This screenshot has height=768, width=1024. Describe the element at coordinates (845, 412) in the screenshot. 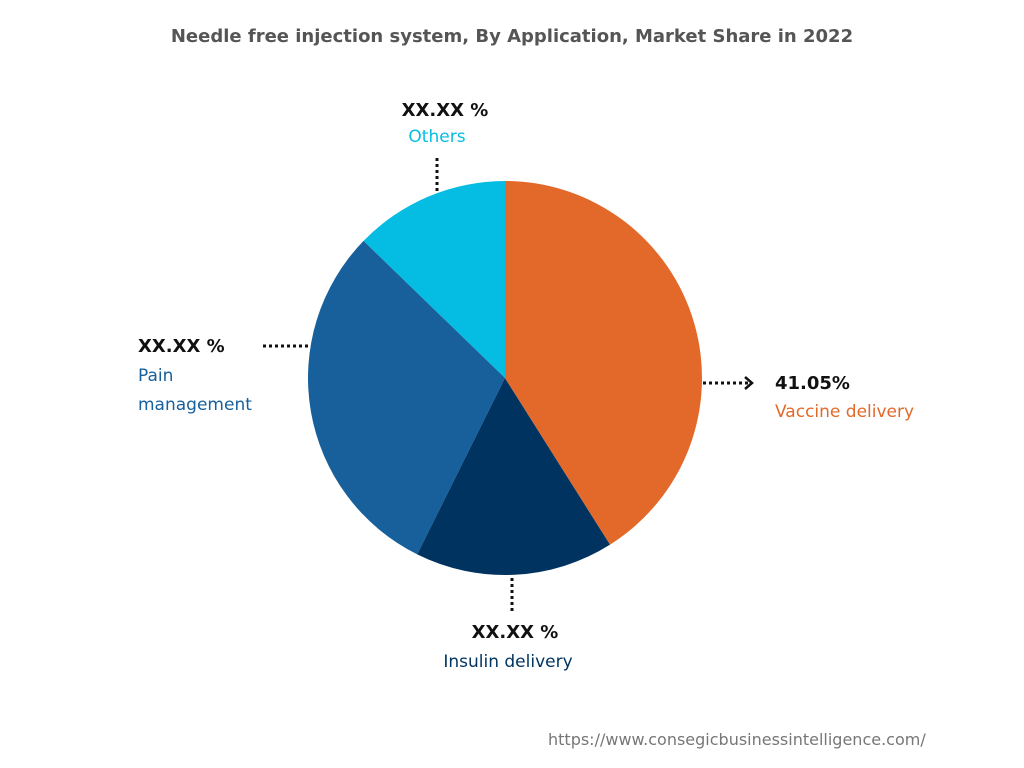

I see `category-label: Vaccine delivery` at that location.